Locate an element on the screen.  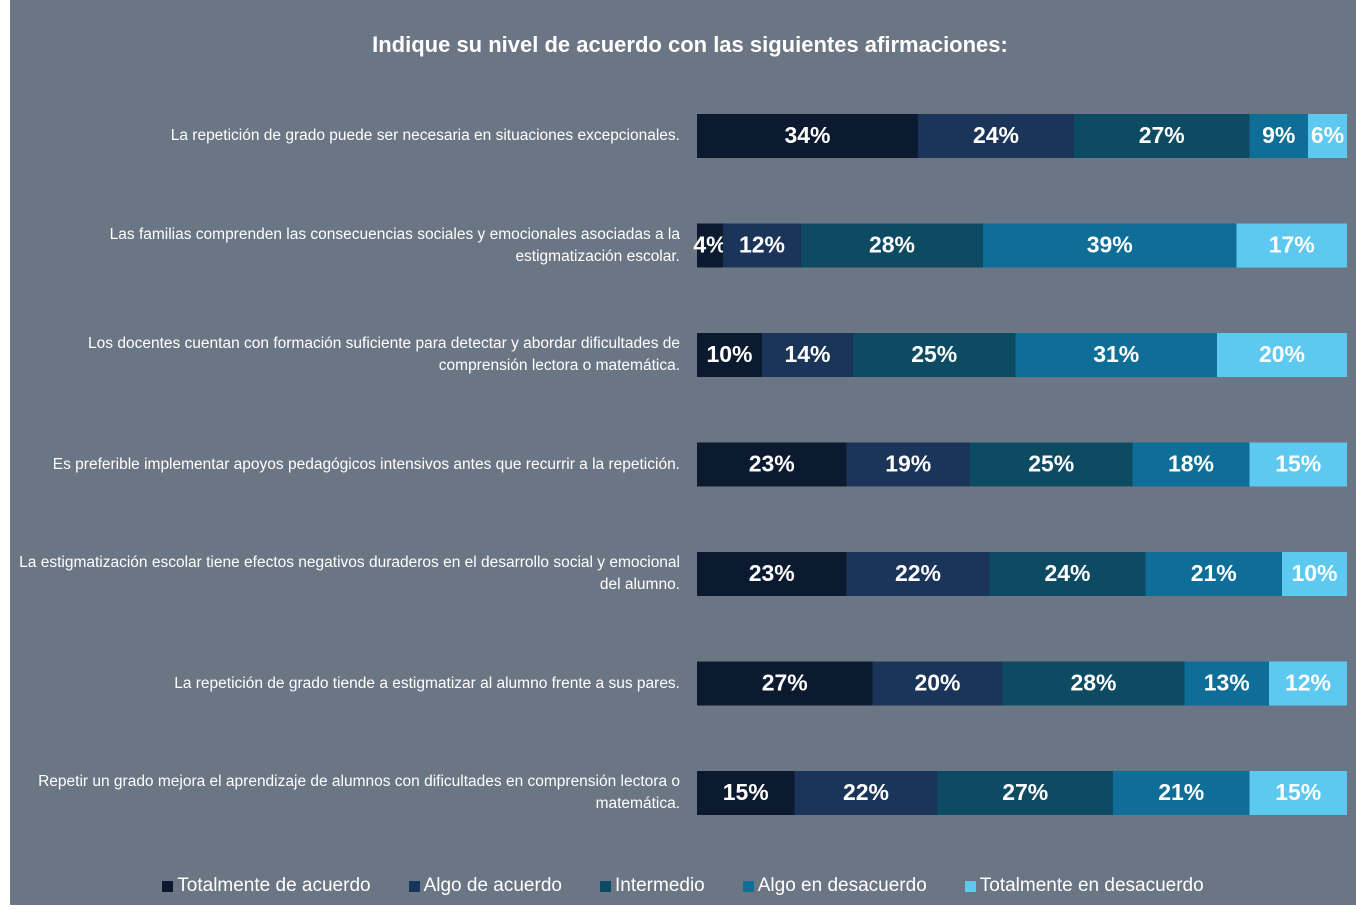
legend-item: Intermedio is located at coordinates (652, 886).